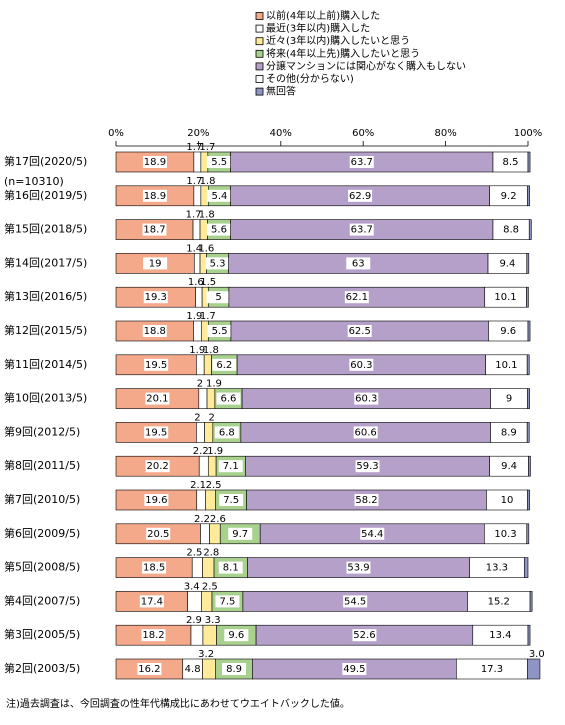 This screenshot has height=725, width=565. What do you see at coordinates (45, 195) in the screenshot?
I see `category-label: 第16回(2019/5)` at bounding box center [45, 195].